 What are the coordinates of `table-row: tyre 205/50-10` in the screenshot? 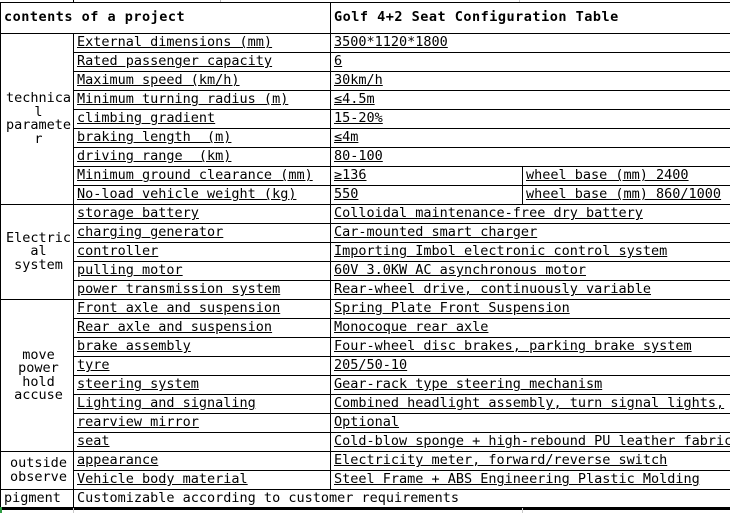 It's located at (365, 366).